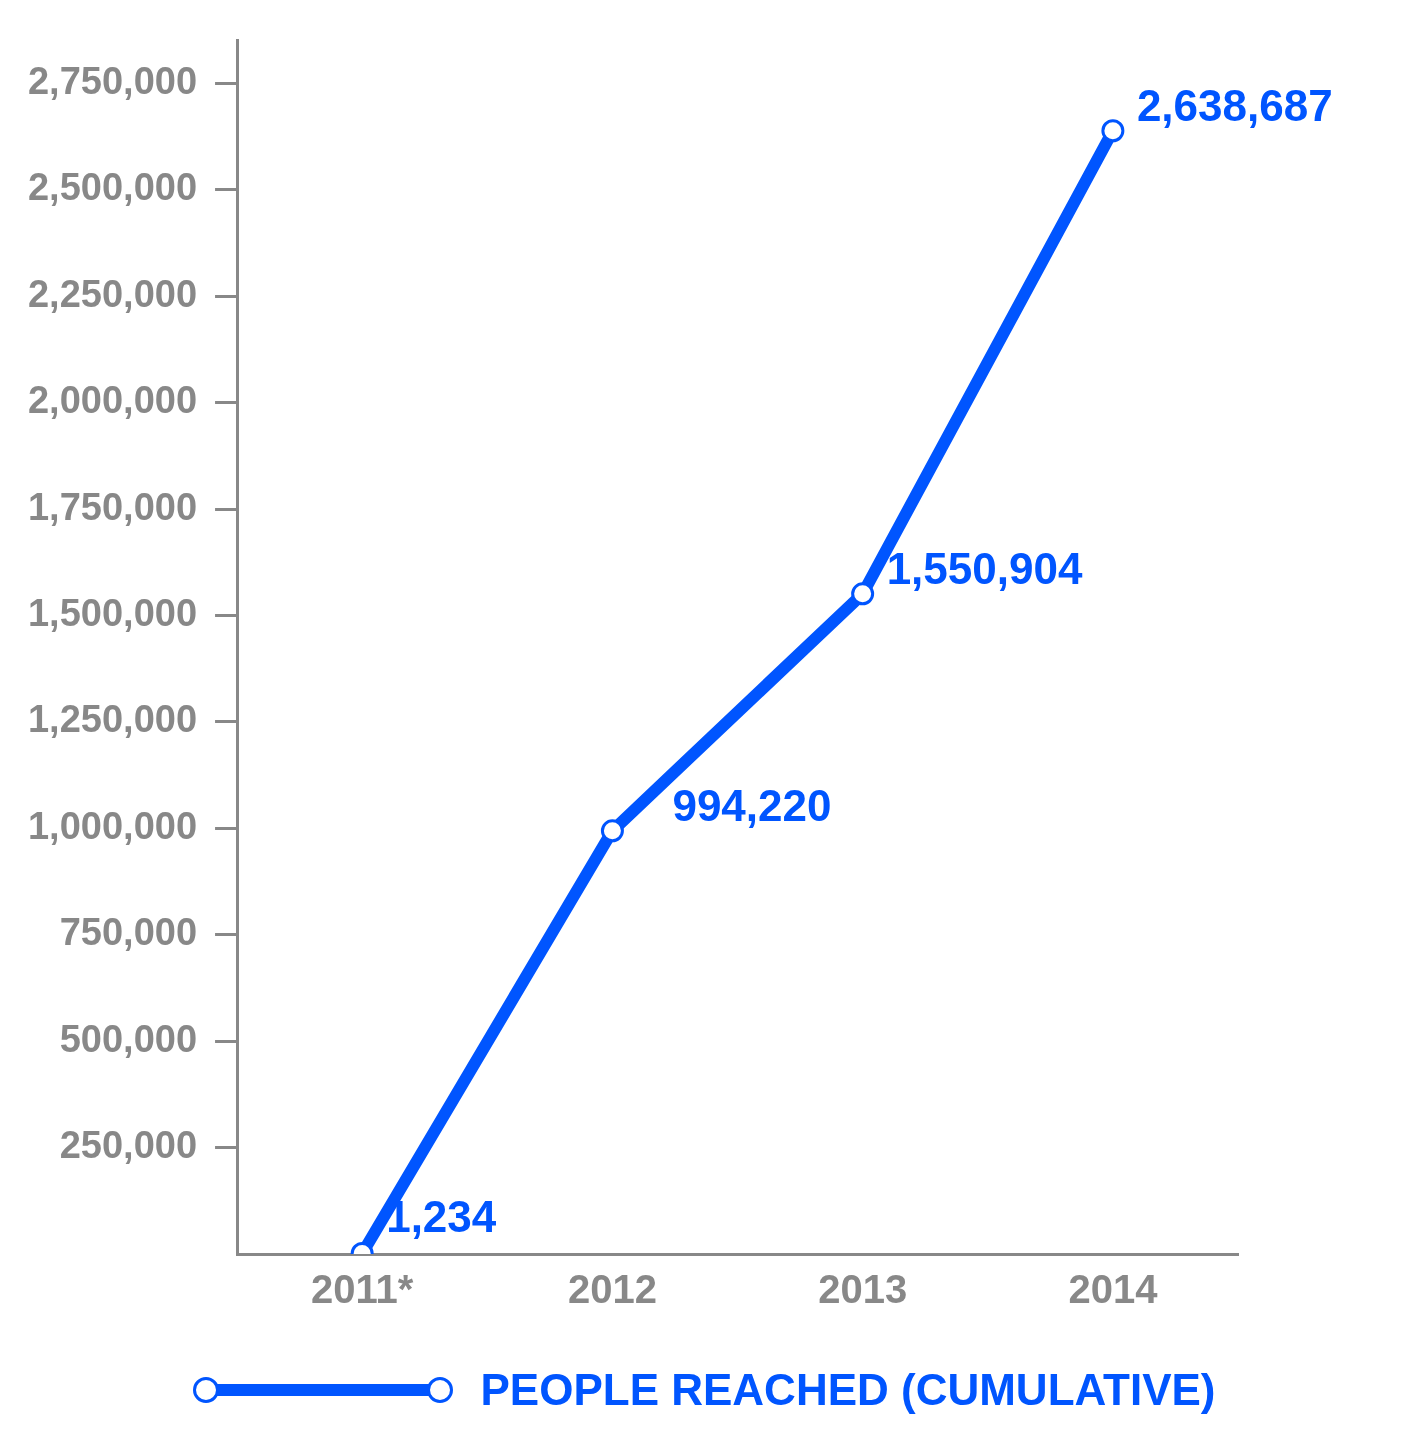 This screenshot has height=1449, width=1408. Describe the element at coordinates (112, 825) in the screenshot. I see `y-tick-label: 1,000,000` at that location.